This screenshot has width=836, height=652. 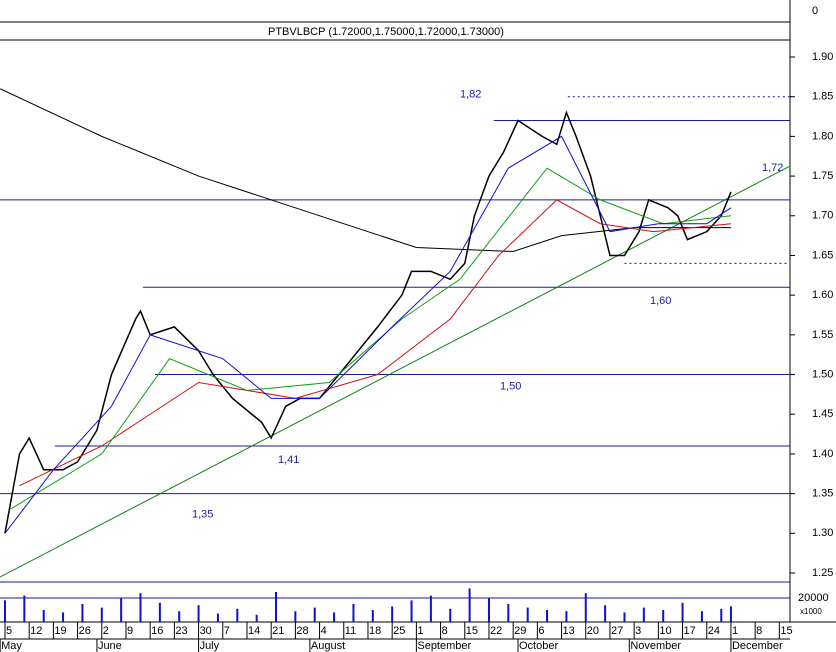 I want to click on level-label: 1,50, so click(x=510, y=386).